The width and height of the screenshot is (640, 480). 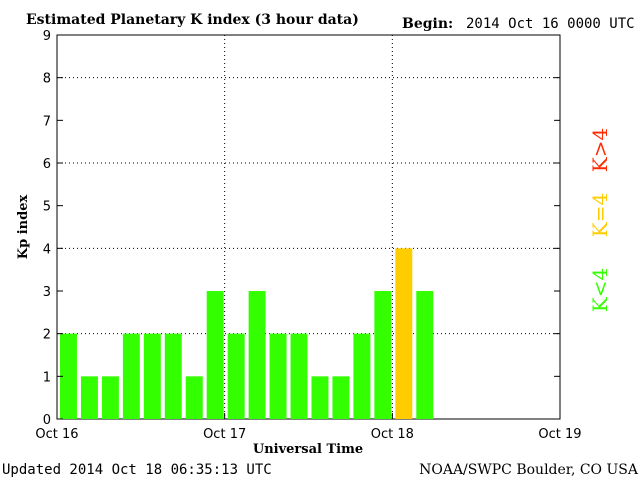 I want to click on y-tick-label: 8, so click(x=47, y=79).